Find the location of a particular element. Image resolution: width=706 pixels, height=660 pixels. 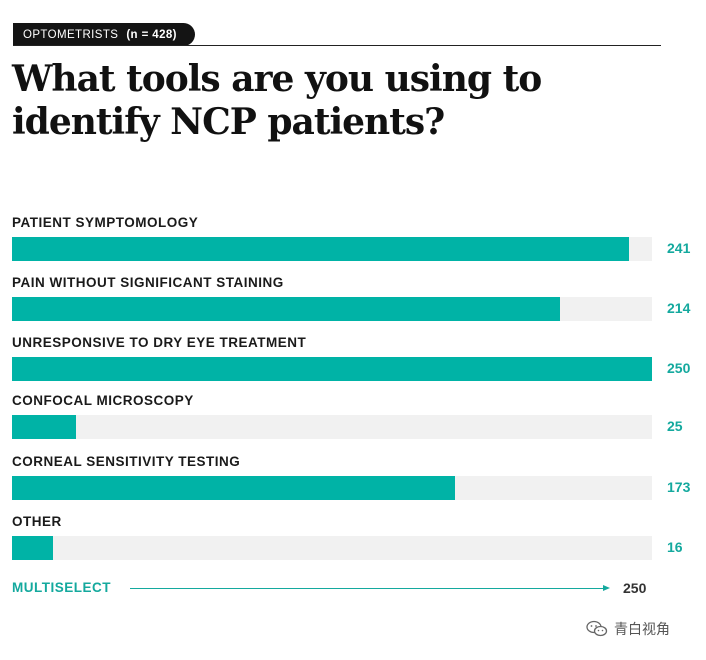

category-label: PATIENT SYMPTOMOLOGY is located at coordinates (105, 222).